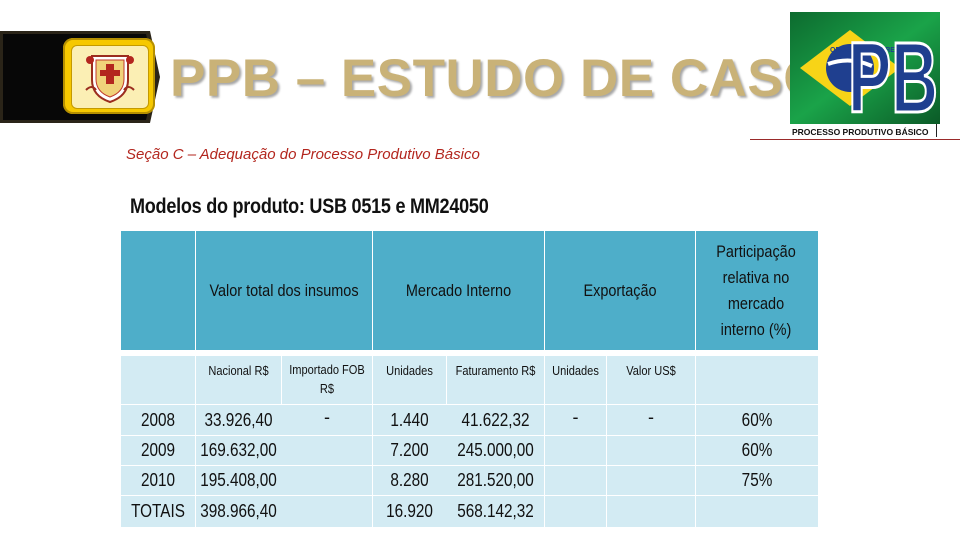 The height and width of the screenshot is (540, 960). What do you see at coordinates (575, 370) in the screenshot?
I see `subheader-unidades-exp: Unidades` at bounding box center [575, 370].